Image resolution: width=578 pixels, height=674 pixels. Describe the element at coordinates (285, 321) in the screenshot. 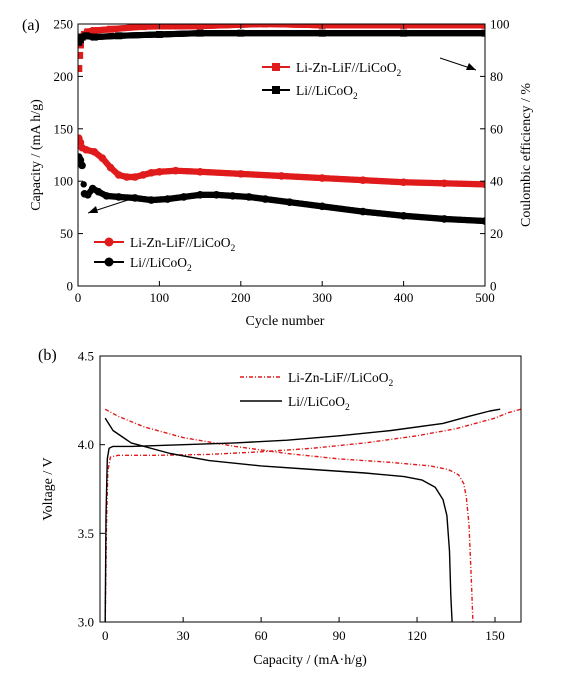

I see `panel-a-xlabel: Cycle number` at that location.